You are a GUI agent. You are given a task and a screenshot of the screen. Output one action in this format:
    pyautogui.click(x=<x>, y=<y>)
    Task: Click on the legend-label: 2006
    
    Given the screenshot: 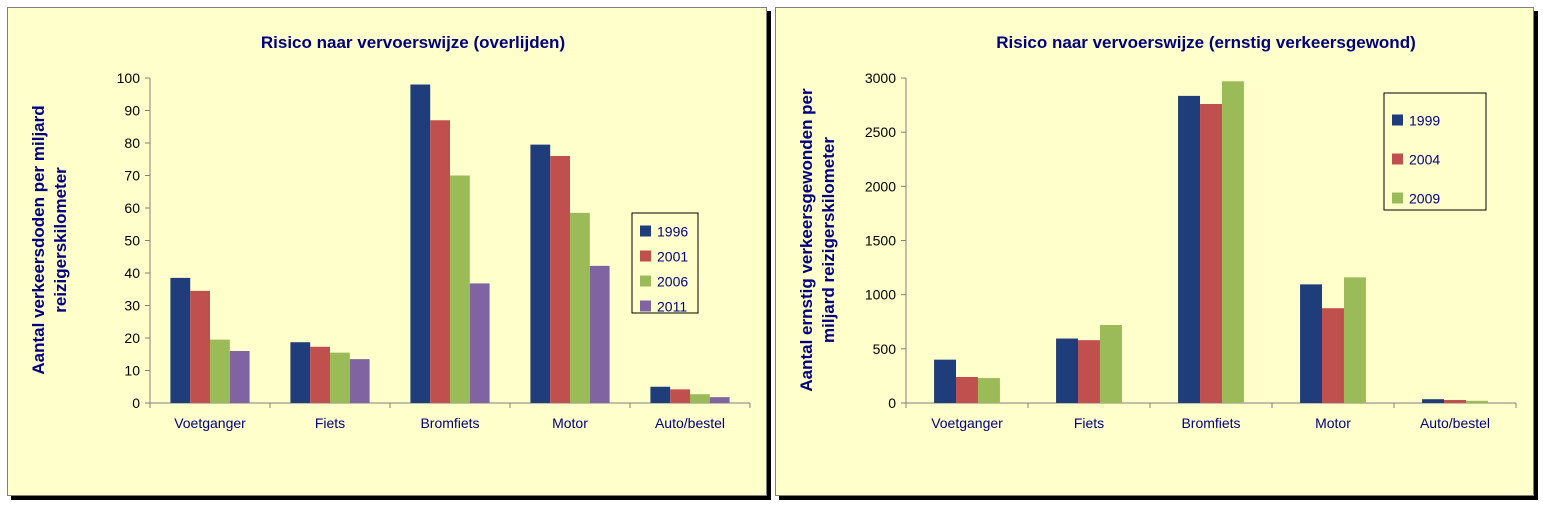 What is the action you would take?
    pyautogui.click(x=672, y=282)
    